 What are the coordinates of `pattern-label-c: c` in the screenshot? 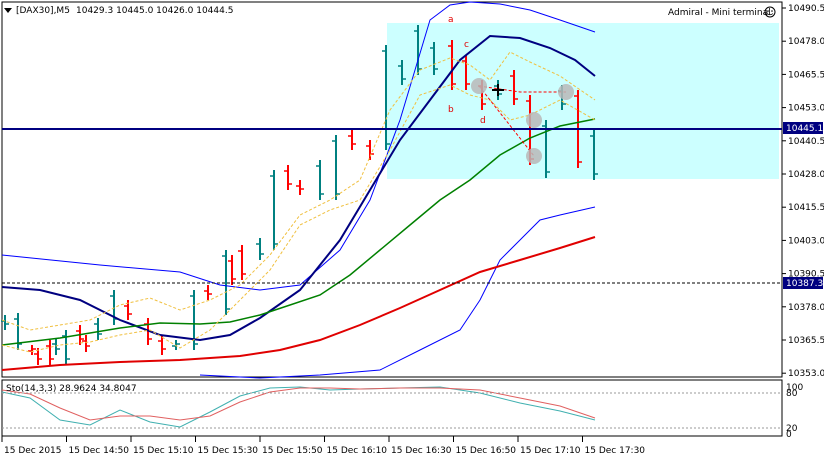 It's located at (466, 45).